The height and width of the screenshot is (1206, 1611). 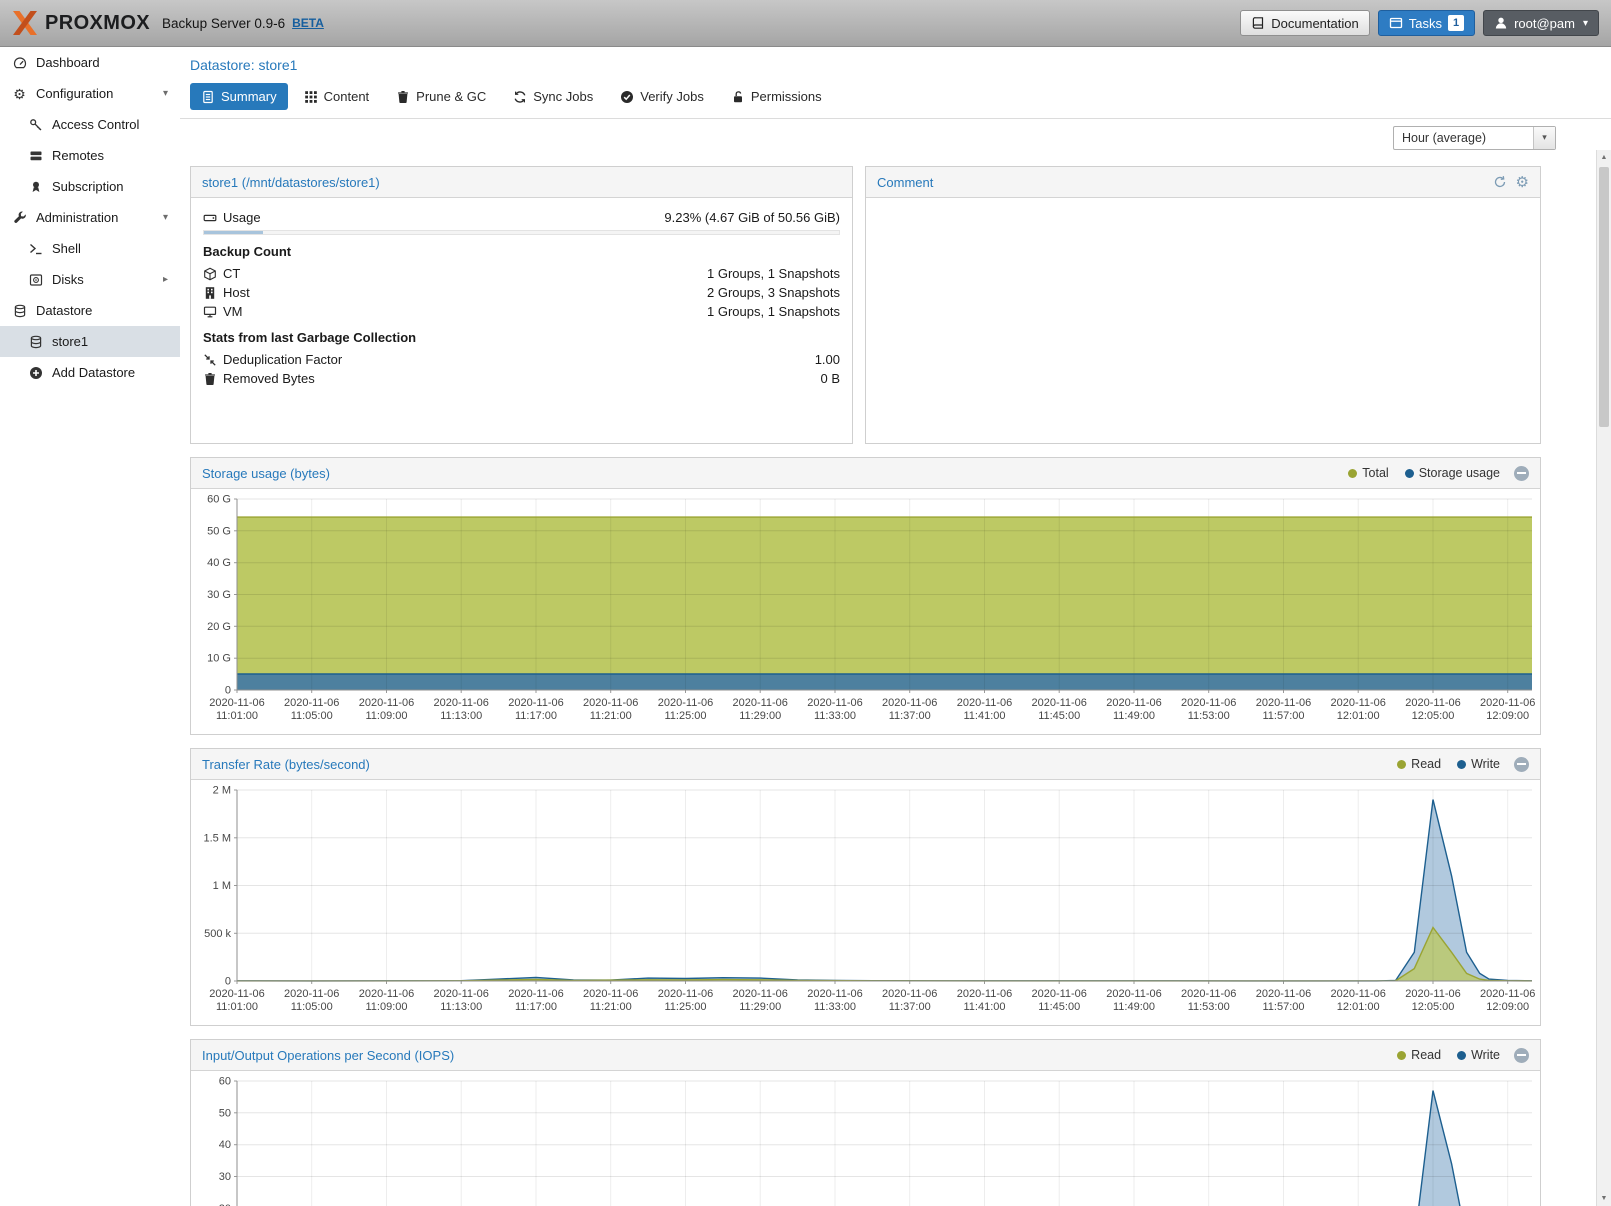 What do you see at coordinates (90, 248) in the screenshot?
I see `sidebar-item-shell: Shell` at bounding box center [90, 248].